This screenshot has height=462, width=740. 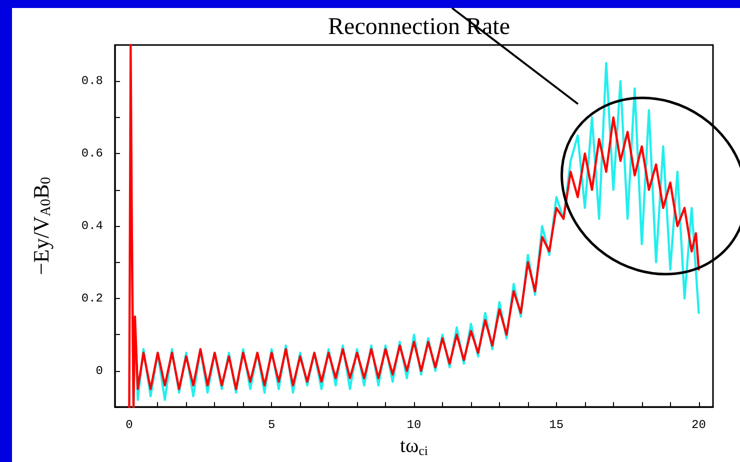 I want to click on x-tick-label: 10, so click(x=414, y=425).